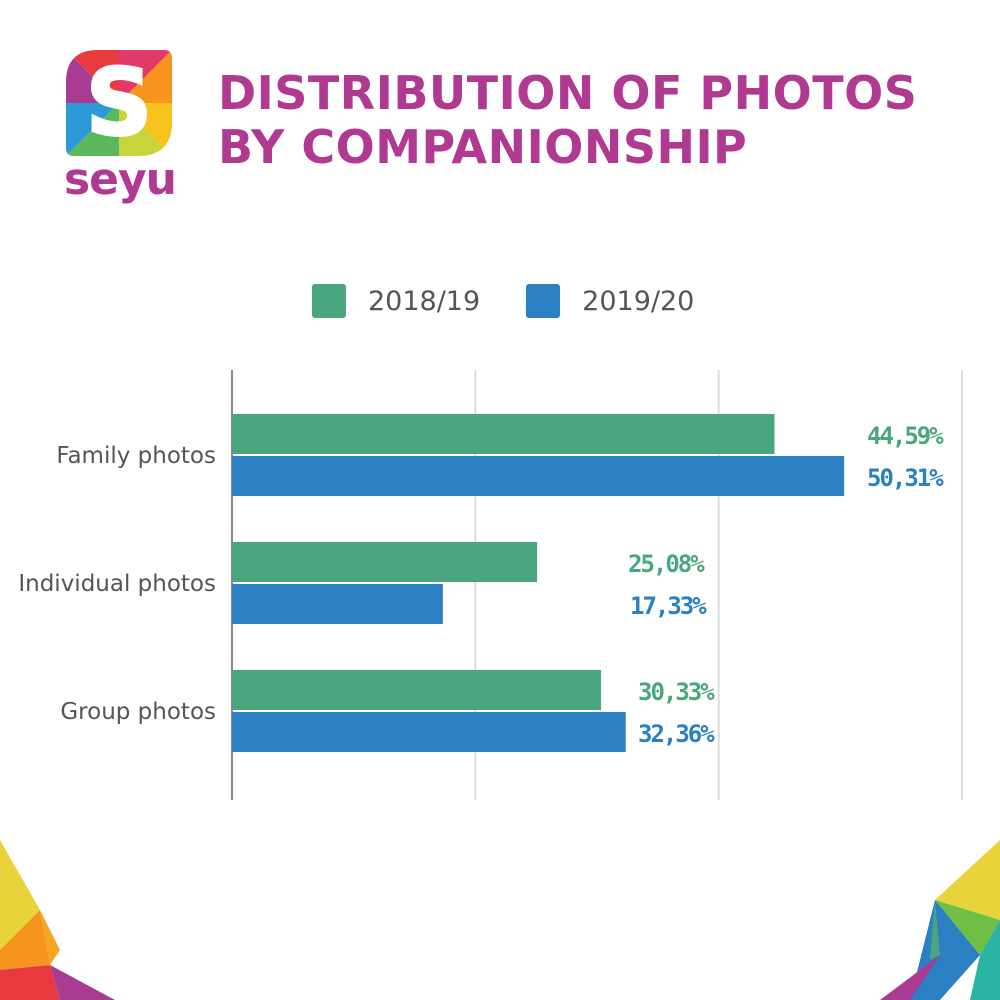 The width and height of the screenshot is (1000, 1000). I want to click on legend-item-2019-20: 2019/20, so click(610, 301).